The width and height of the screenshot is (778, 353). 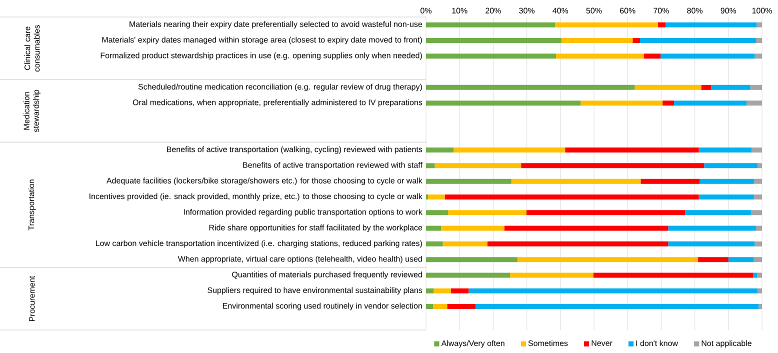 What do you see at coordinates (602, 343) in the screenshot?
I see `legend-label: Never` at bounding box center [602, 343].